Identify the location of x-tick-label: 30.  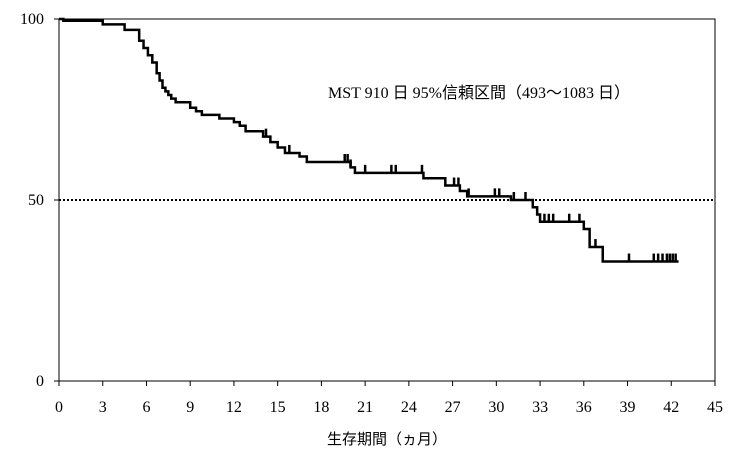
(496, 407).